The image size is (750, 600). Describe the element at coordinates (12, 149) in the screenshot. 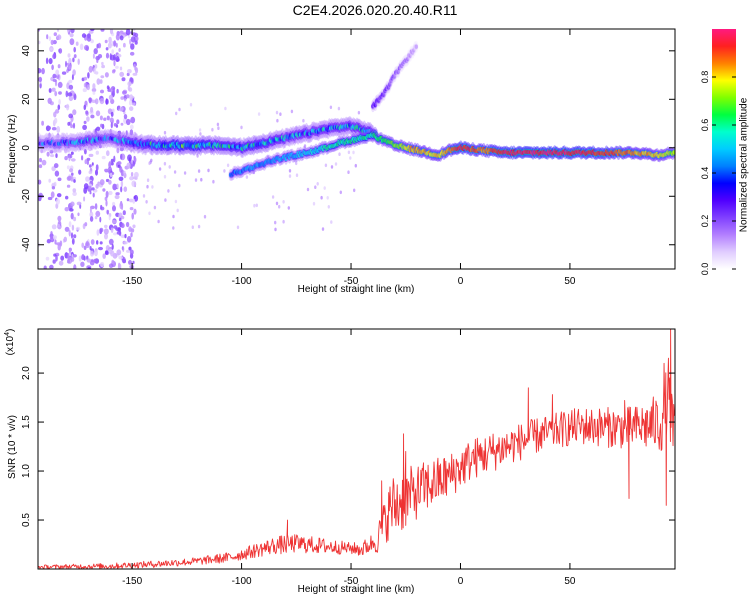

I see `spectrogram-y-label: Frequency (Hz)` at that location.